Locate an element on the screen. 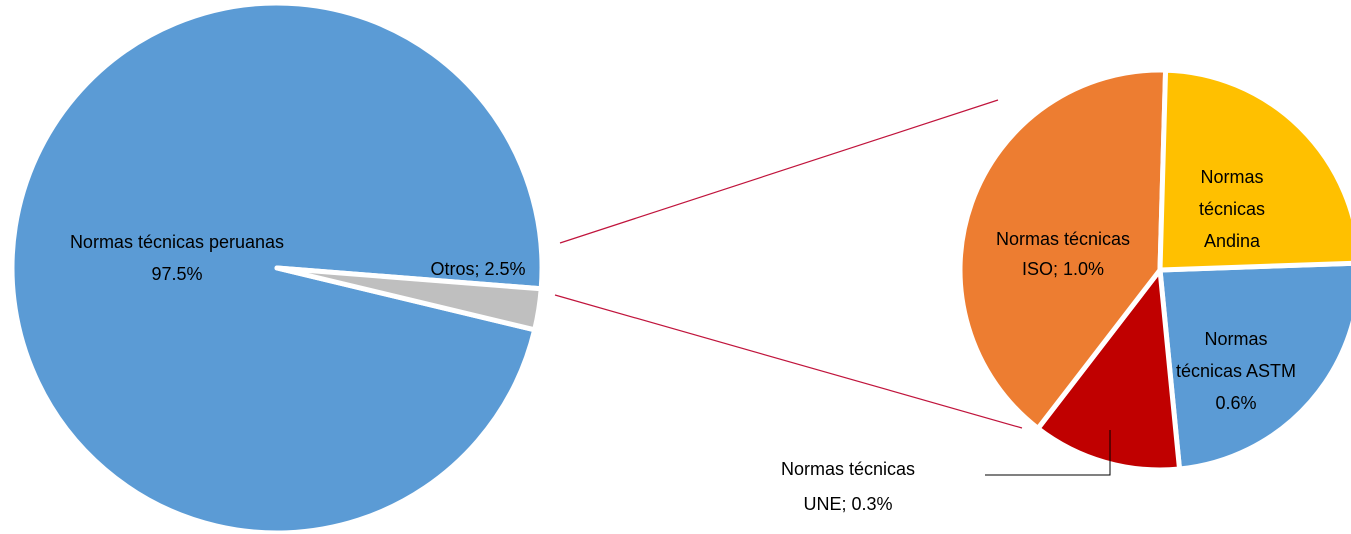 This screenshot has height=534, width=1351. data-label: técnicas is located at coordinates (1232, 209).